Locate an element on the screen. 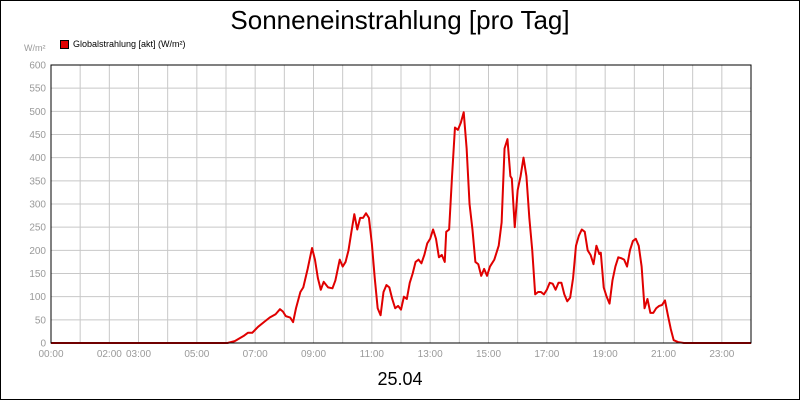 This screenshot has height=400, width=800. y-tick-label: 150 is located at coordinates (37, 274).